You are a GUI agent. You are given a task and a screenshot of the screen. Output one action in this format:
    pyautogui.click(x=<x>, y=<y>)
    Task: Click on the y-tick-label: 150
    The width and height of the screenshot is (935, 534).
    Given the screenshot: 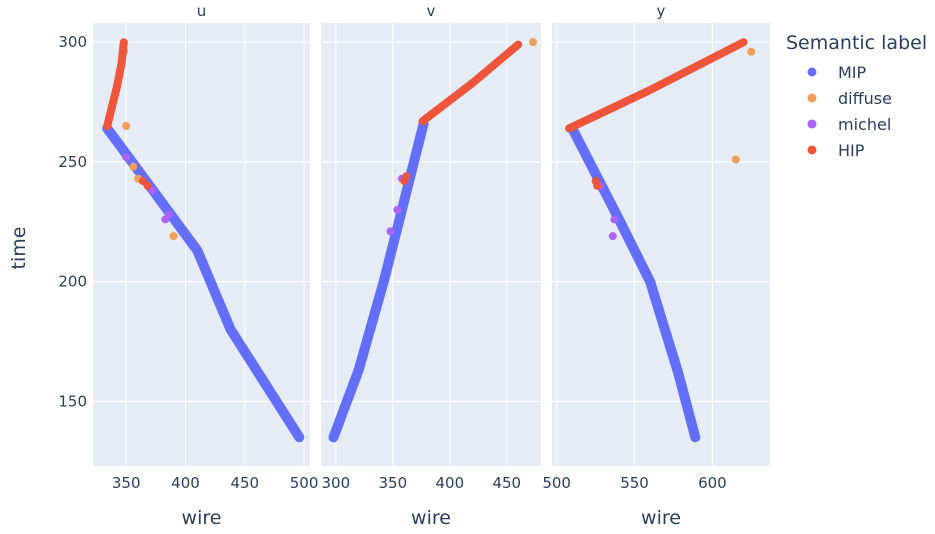 What is the action you would take?
    pyautogui.click(x=72, y=401)
    